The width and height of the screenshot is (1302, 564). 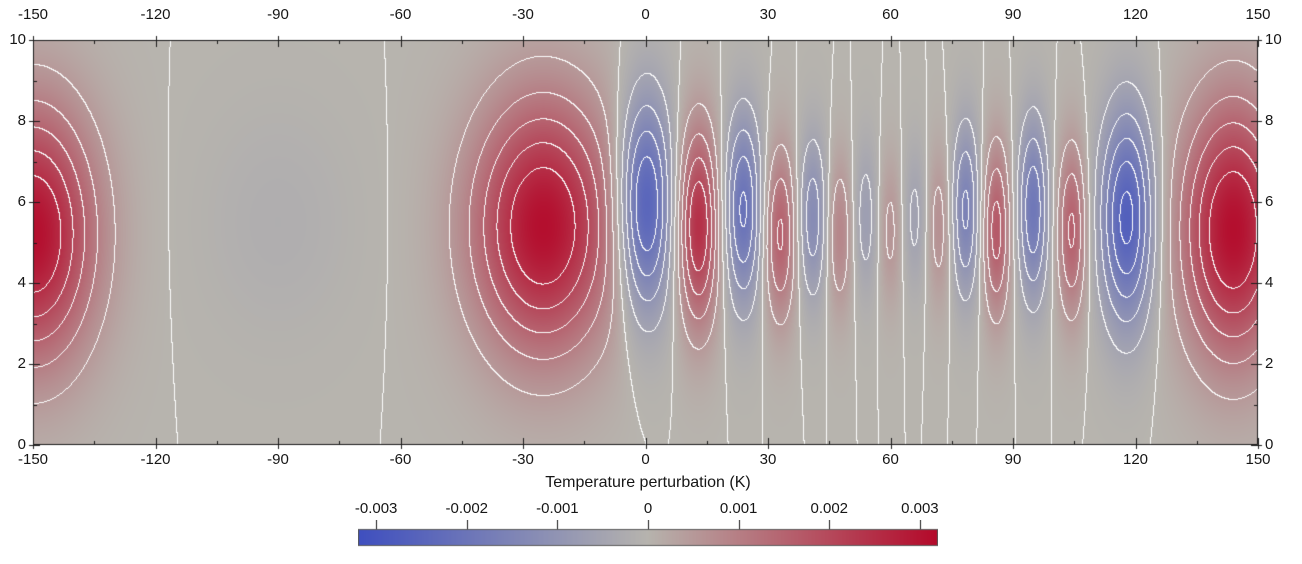 What do you see at coordinates (467, 508) in the screenshot?
I see `colorbar-tick-label: -0.002` at bounding box center [467, 508].